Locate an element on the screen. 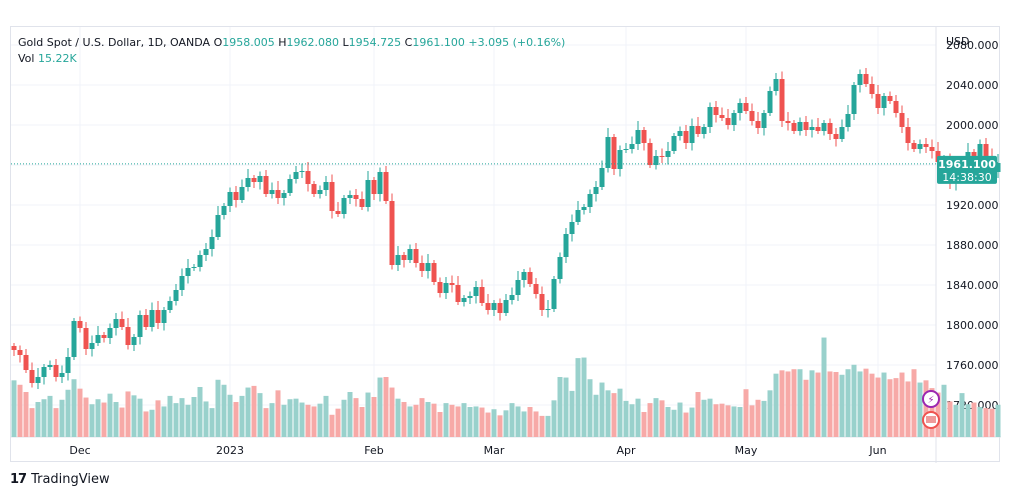  vol-label: Vol is located at coordinates (26, 58).